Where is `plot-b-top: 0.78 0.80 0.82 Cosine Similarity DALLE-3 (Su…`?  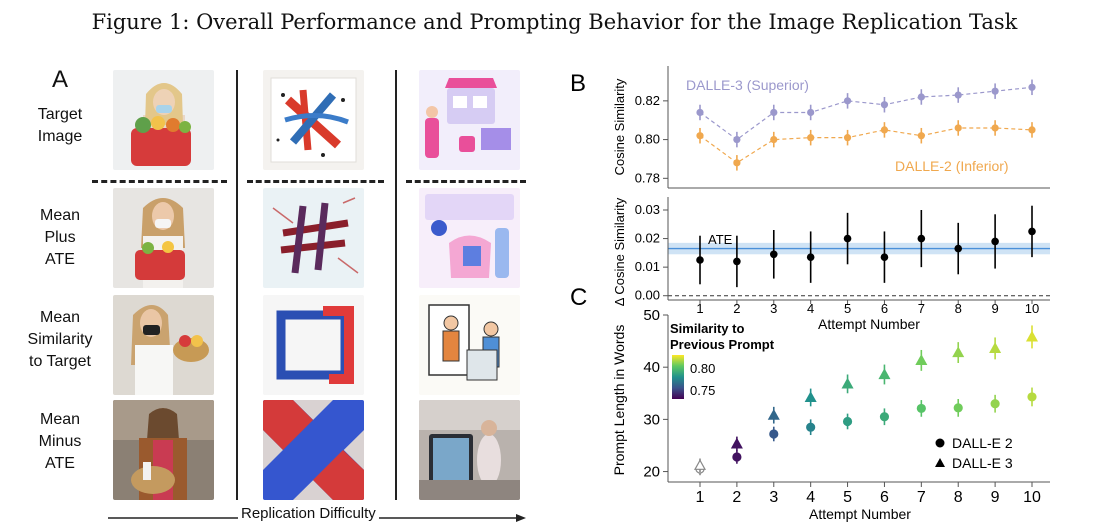
plot-b-top: 0.78 0.80 0.82 Cosine Similarity DALLE-3 (Su… is located at coordinates (831, 127).